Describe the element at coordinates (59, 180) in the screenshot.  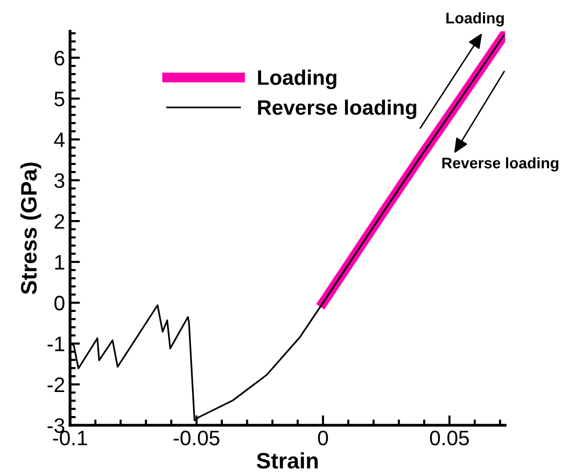
I see `y-tick-label: 3` at that location.